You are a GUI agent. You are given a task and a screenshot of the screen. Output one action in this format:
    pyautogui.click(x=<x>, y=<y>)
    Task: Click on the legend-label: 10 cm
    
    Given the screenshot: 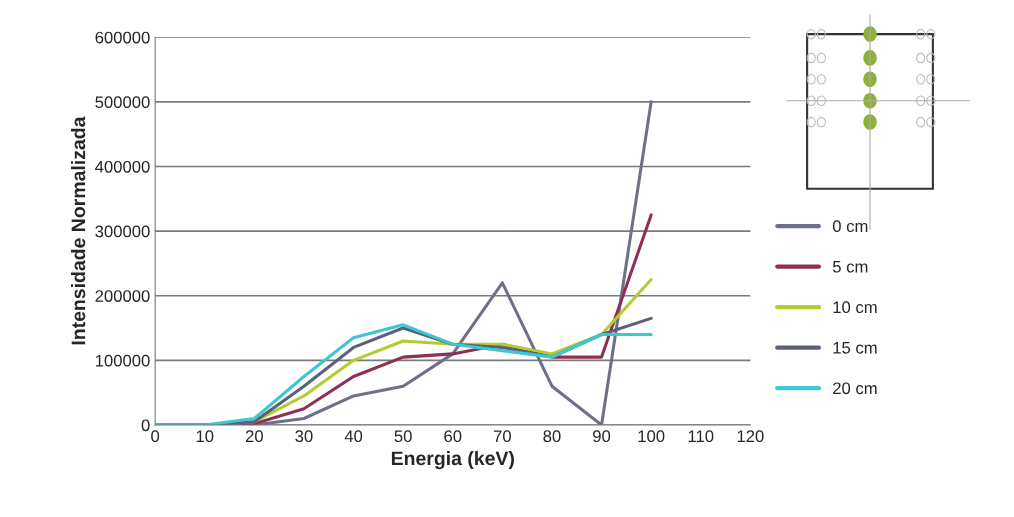 What is the action you would take?
    pyautogui.click(x=855, y=307)
    